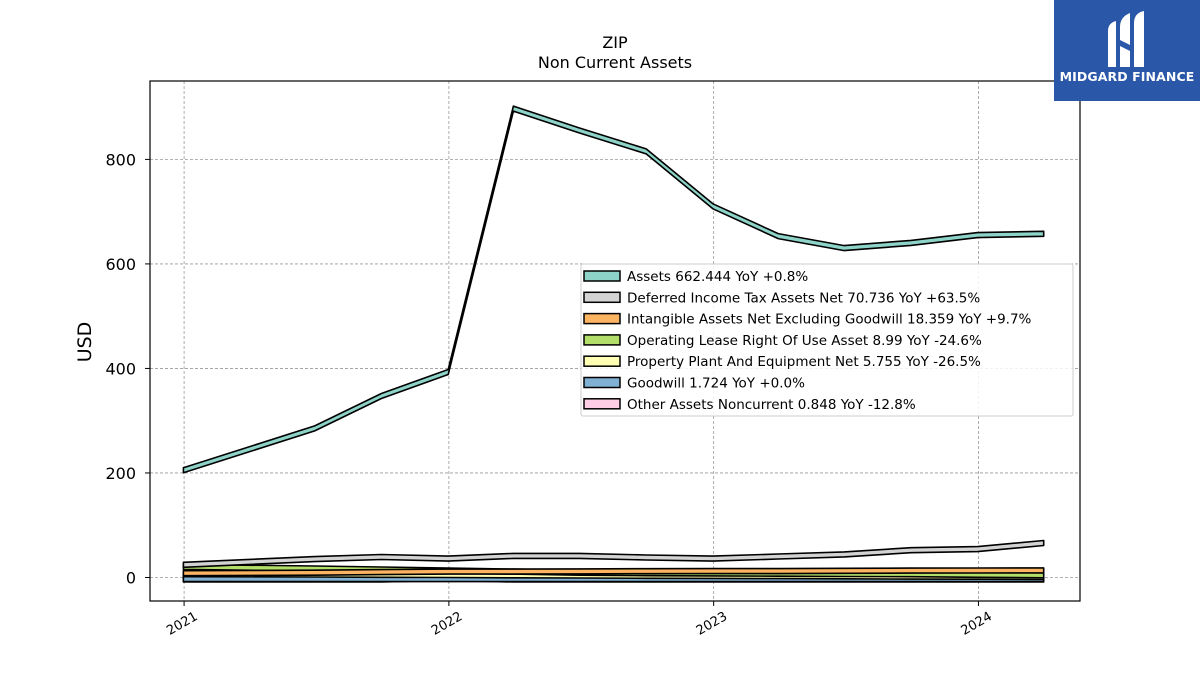 The height and width of the screenshot is (675, 1200). What do you see at coordinates (120, 473) in the screenshot?
I see `y-tick-label: 200` at bounding box center [120, 473].